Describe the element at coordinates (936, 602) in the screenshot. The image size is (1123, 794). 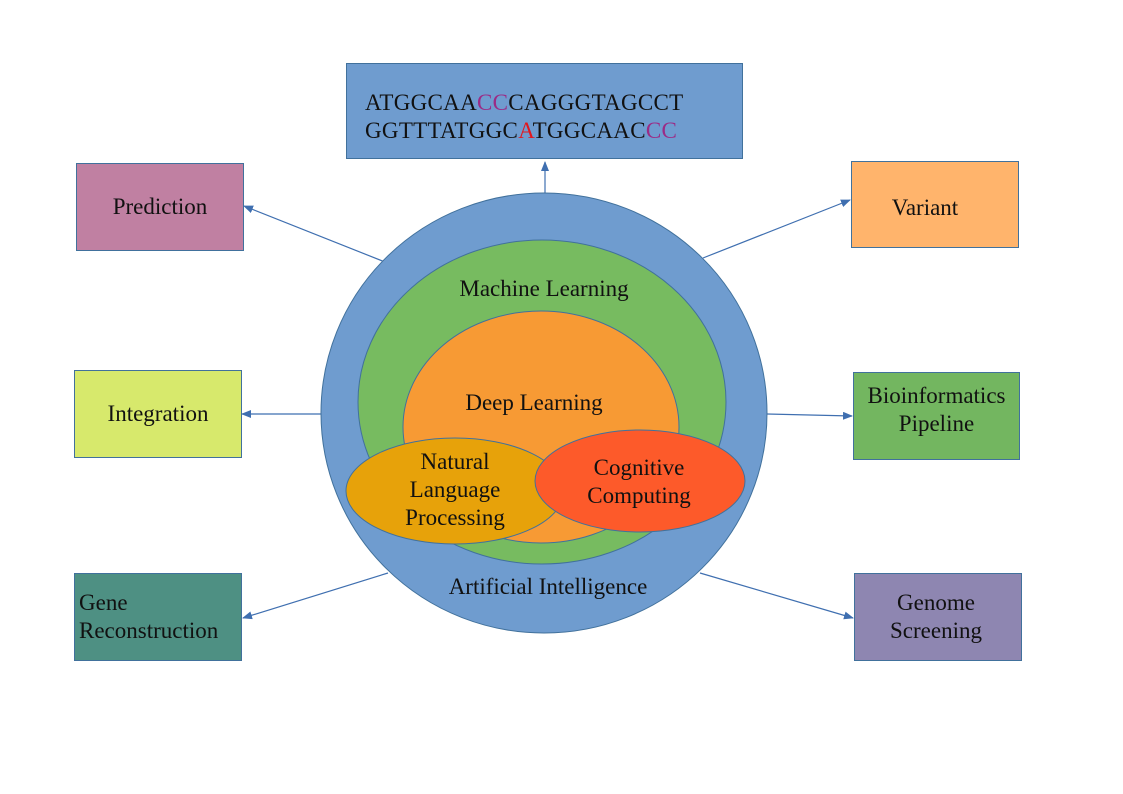
I see `genome-screening-label-line: Genome` at that location.